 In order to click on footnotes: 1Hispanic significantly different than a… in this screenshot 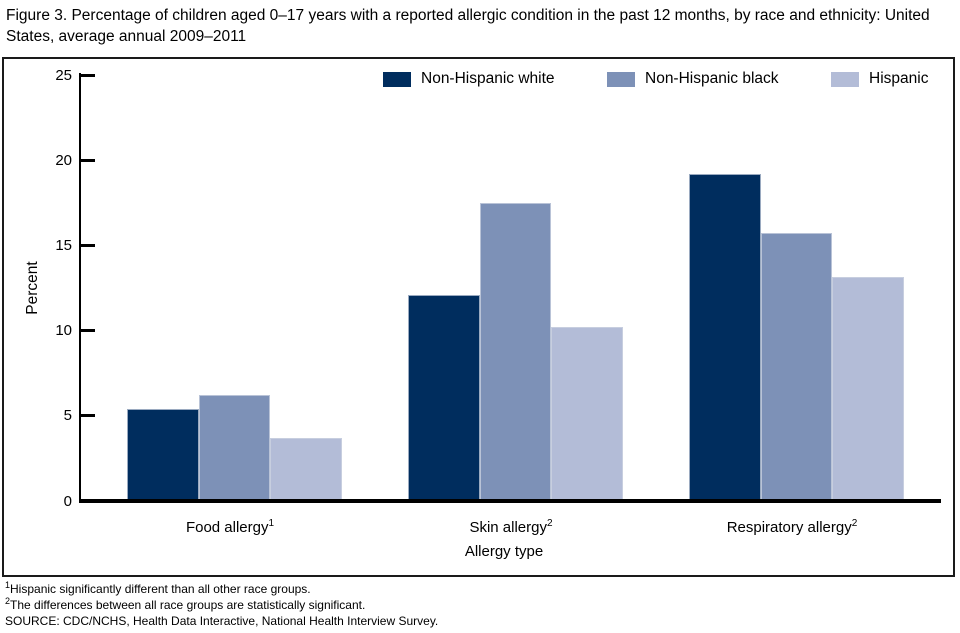, I will do `click(221, 605)`.